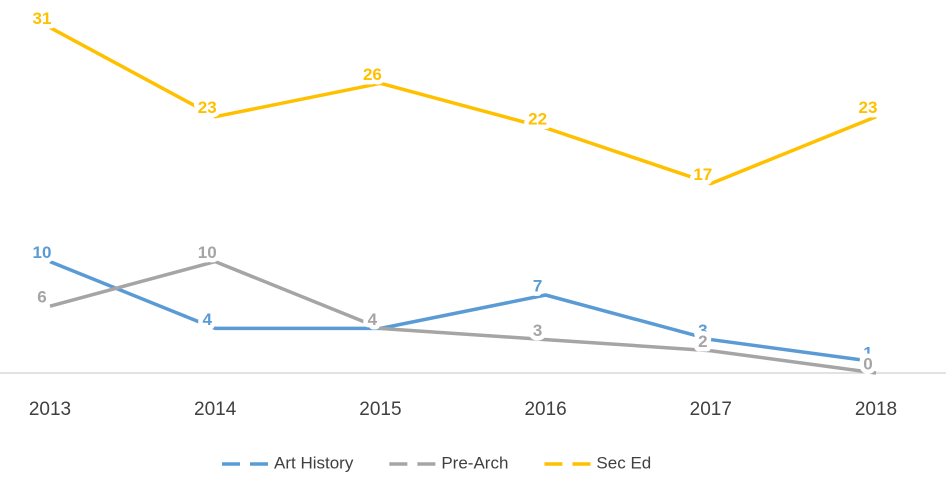 The width and height of the screenshot is (946, 480). Describe the element at coordinates (380, 409) in the screenshot. I see `x-tick-label: 2015` at that location.